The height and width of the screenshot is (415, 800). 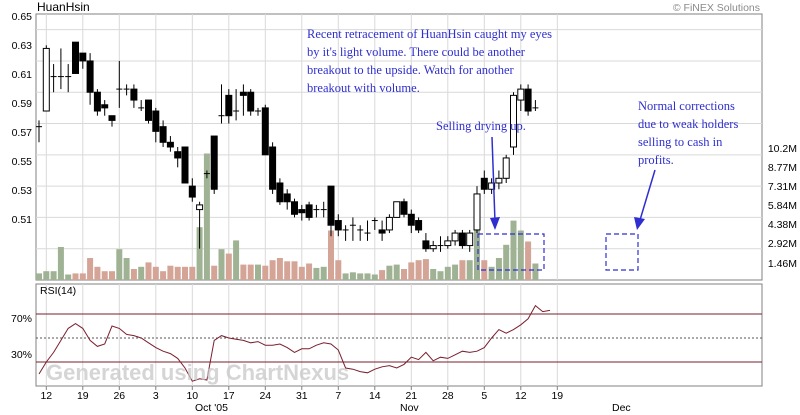 What do you see at coordinates (656, 160) in the screenshot?
I see `annotation-line: profits.` at bounding box center [656, 160].